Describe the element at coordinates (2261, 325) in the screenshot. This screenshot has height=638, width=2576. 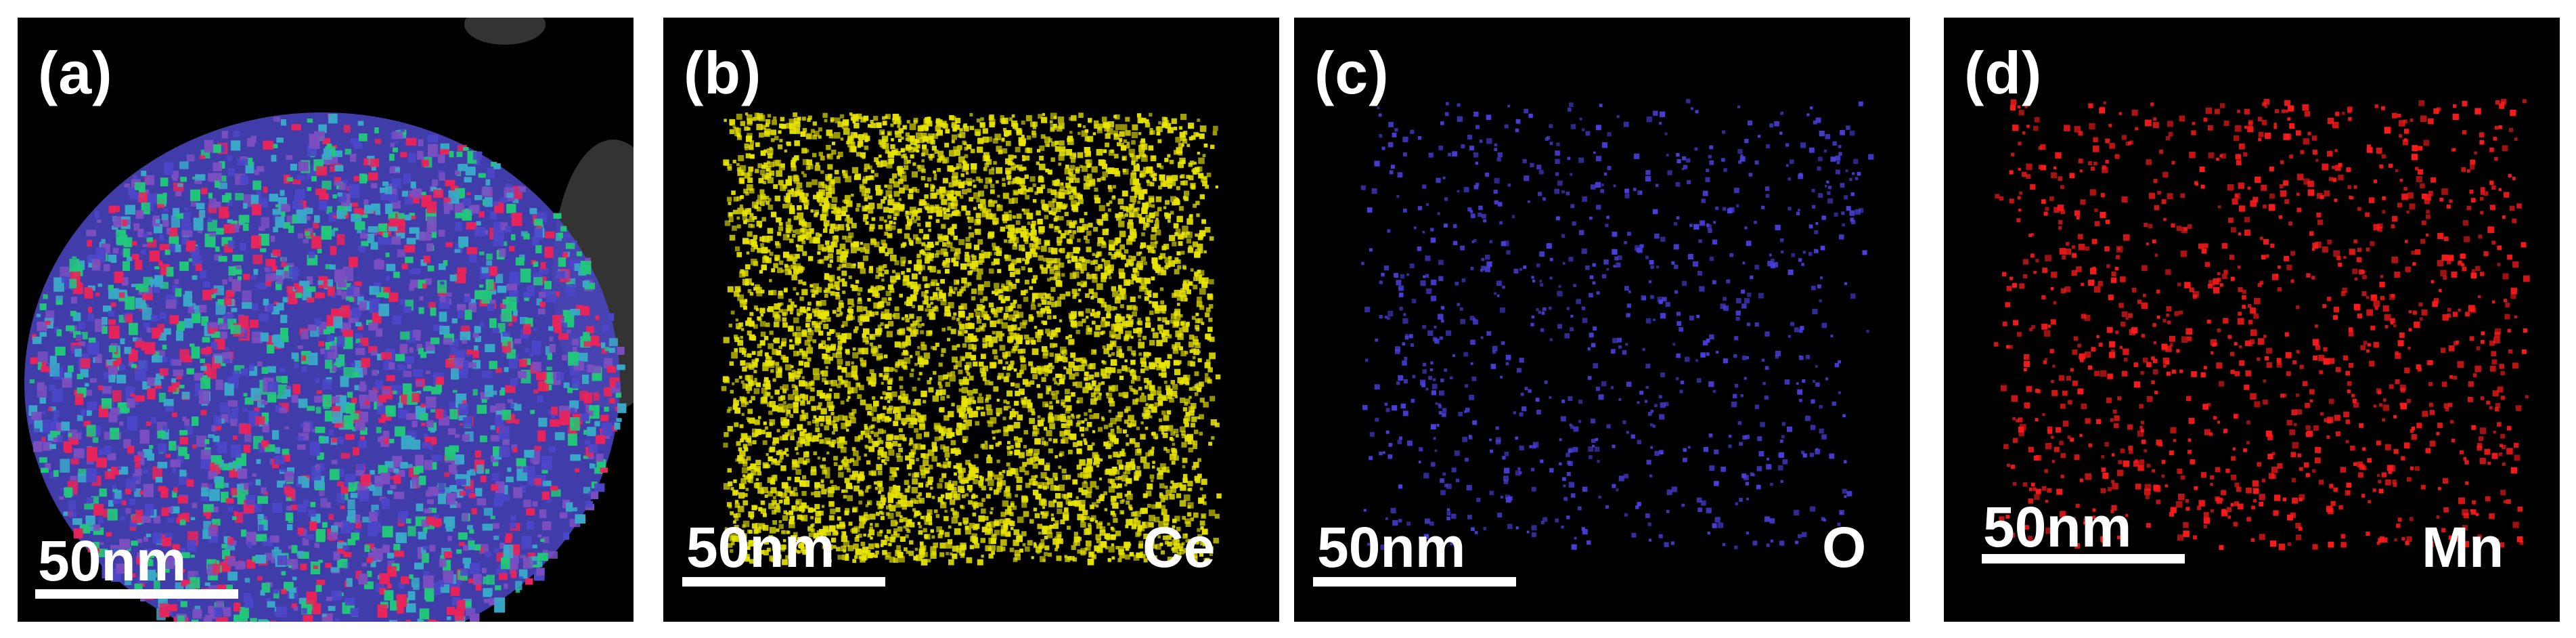
I see `mn-map-image` at that location.